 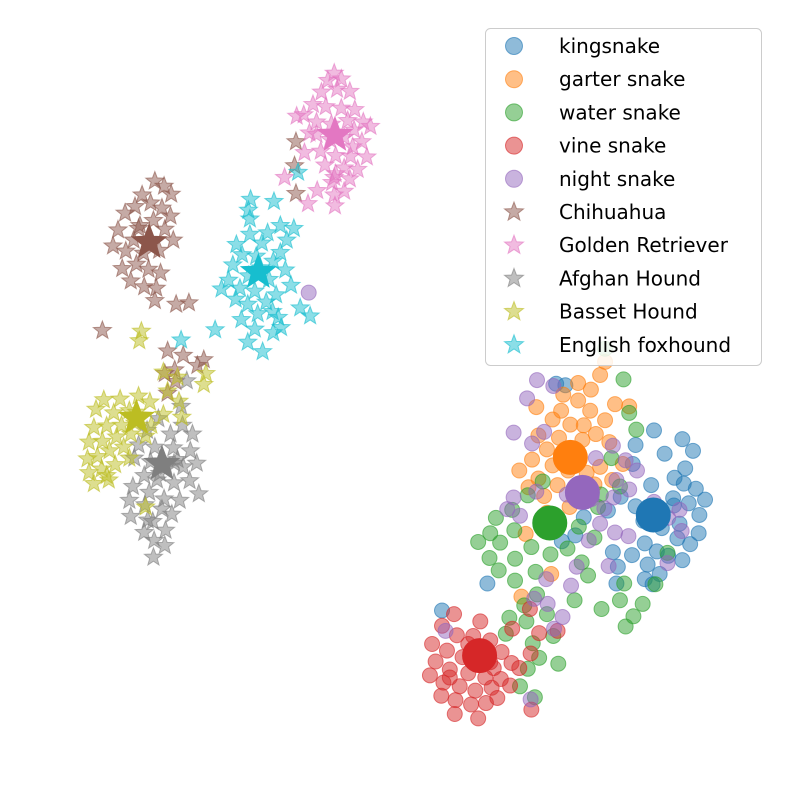 I want to click on legend-item-golden-retriever: Golden Retriever, so click(x=616, y=245).